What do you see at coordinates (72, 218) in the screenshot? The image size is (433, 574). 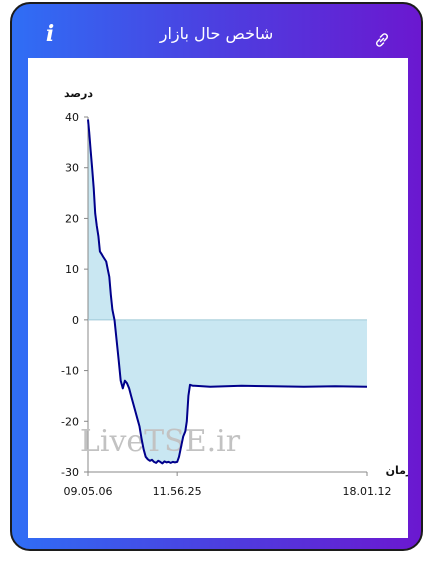 I see `y-tick-label: 20` at bounding box center [72, 218].